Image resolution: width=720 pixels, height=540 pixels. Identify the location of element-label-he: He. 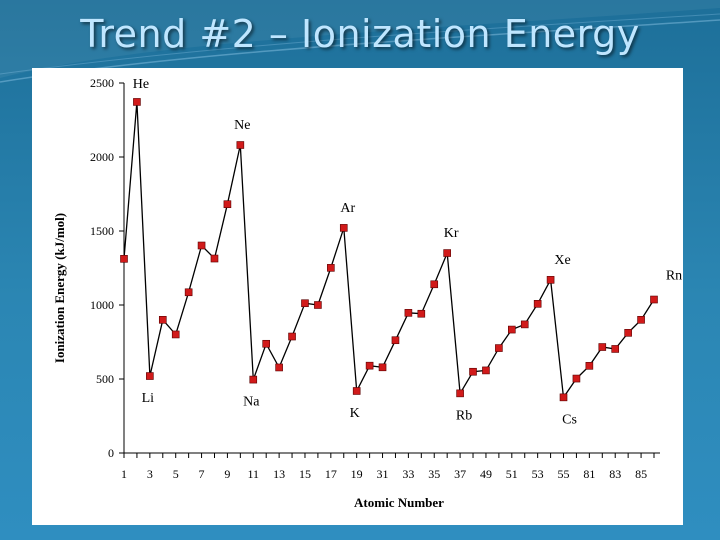
(141, 84).